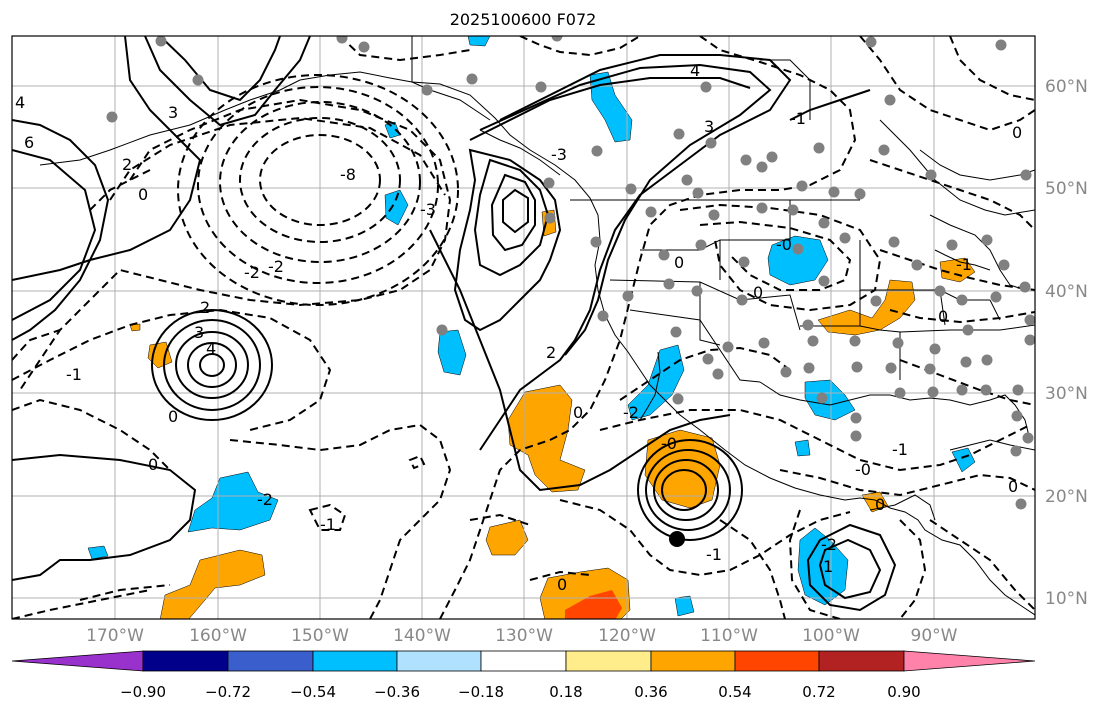  I want to click on contour-label: -8, so click(348, 174).